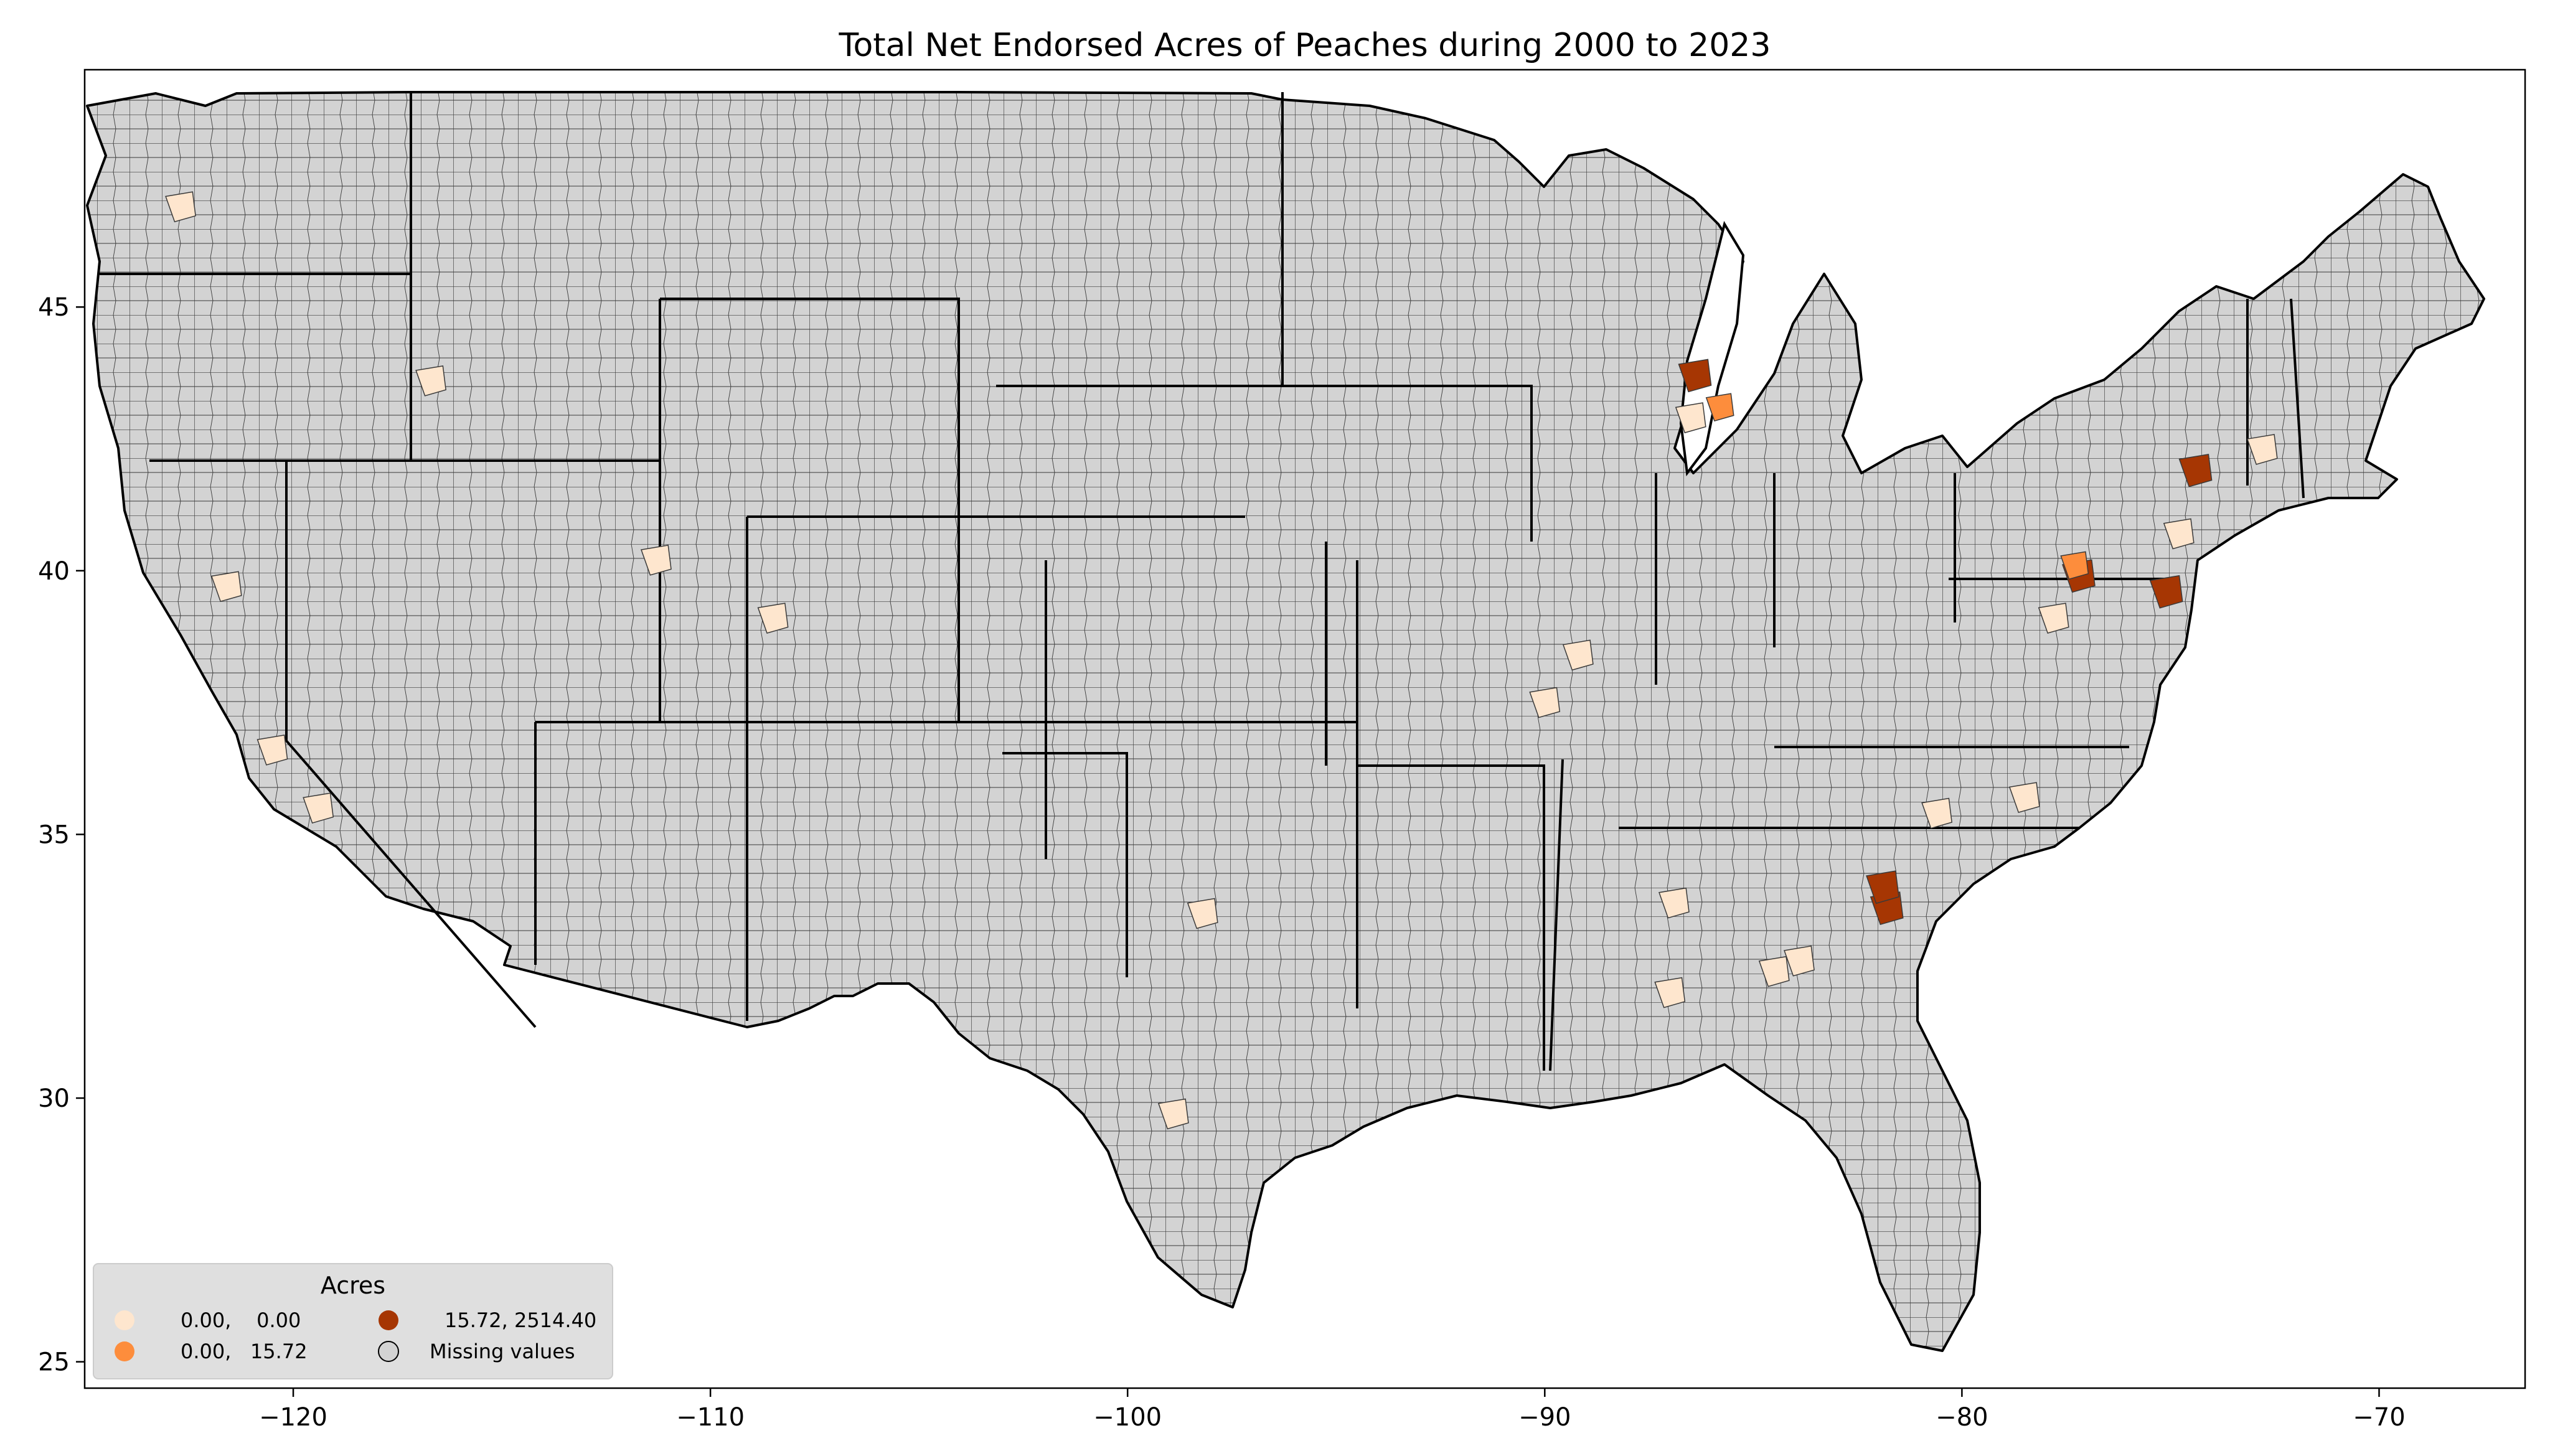 This screenshot has width=2550, height=1456. What do you see at coordinates (1127, 1417) in the screenshot?
I see `x-tick-label: −100` at bounding box center [1127, 1417].